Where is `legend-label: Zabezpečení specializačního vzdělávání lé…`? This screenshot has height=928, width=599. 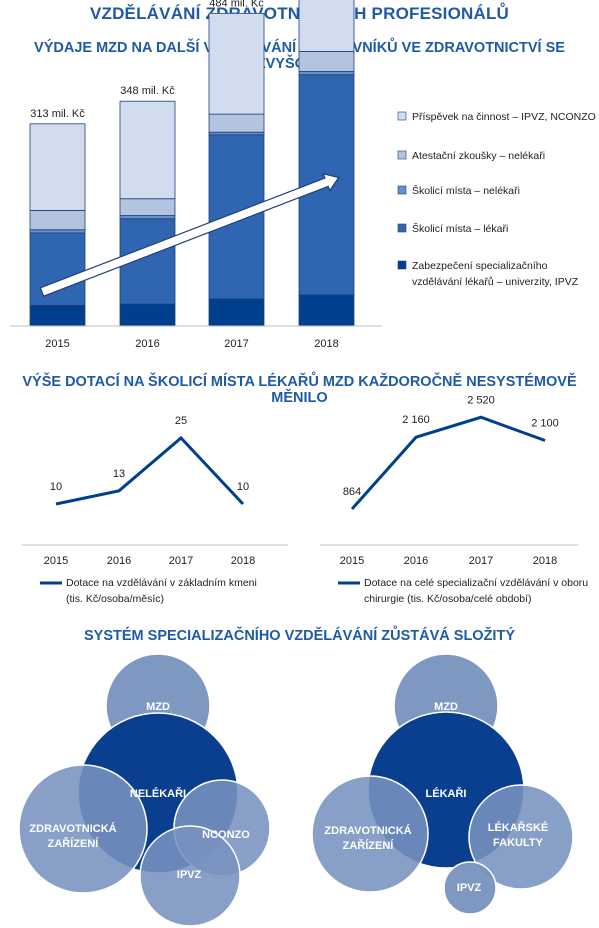
legend-label: Zabezpečení specializačního vzdělávání lé… is located at coordinates (495, 274).